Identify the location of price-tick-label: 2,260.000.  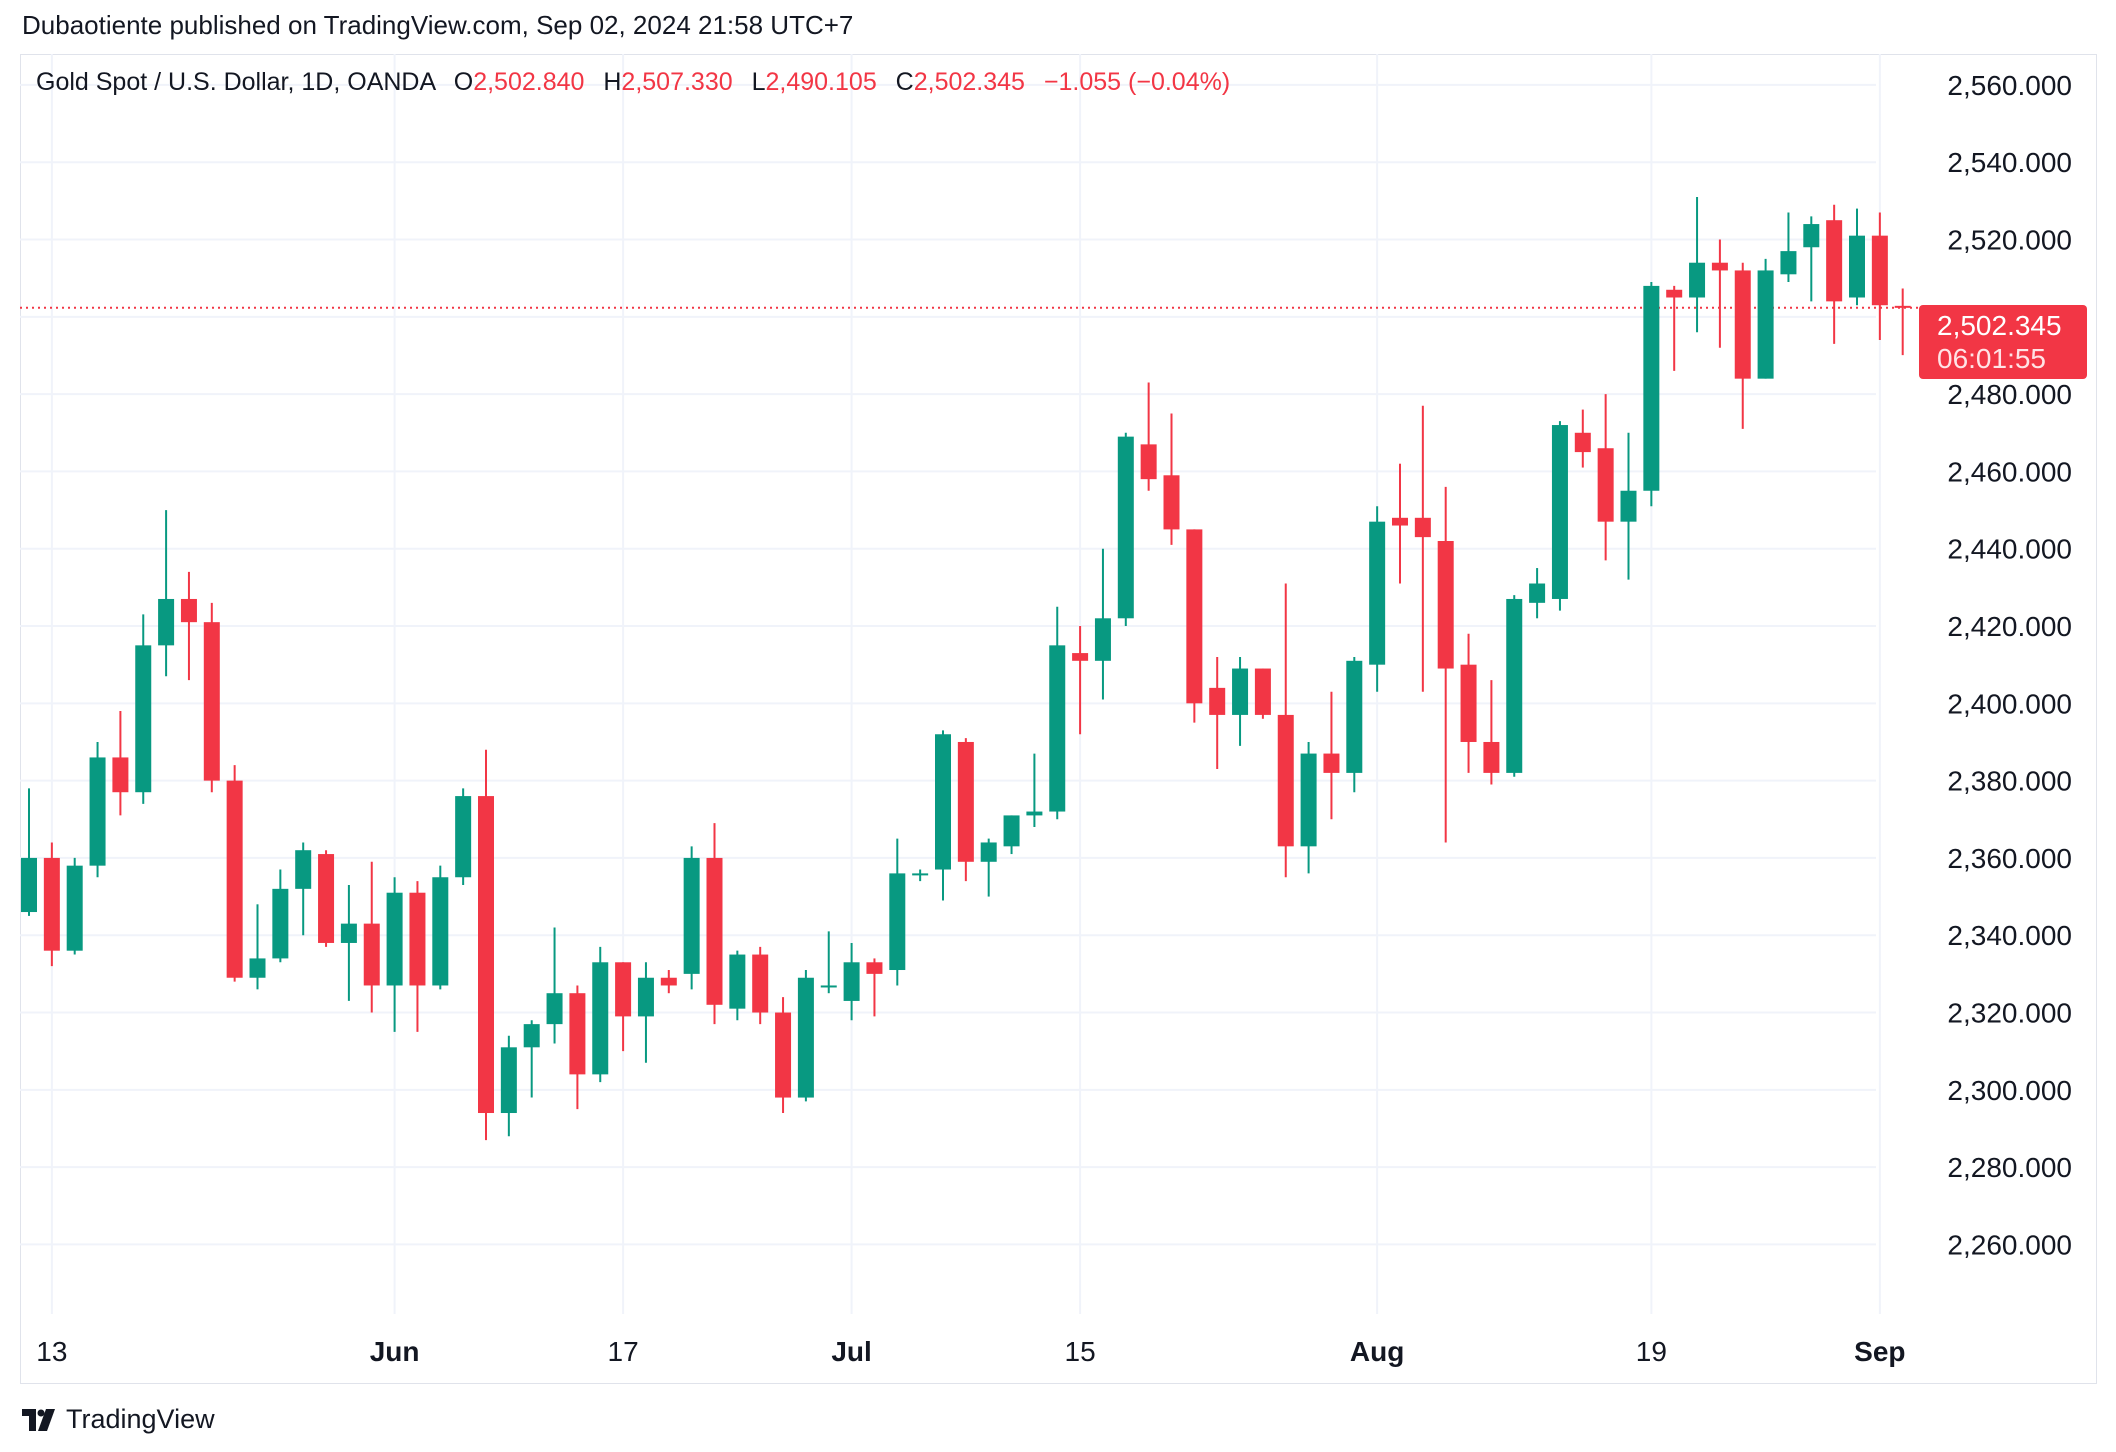
(2009, 1244).